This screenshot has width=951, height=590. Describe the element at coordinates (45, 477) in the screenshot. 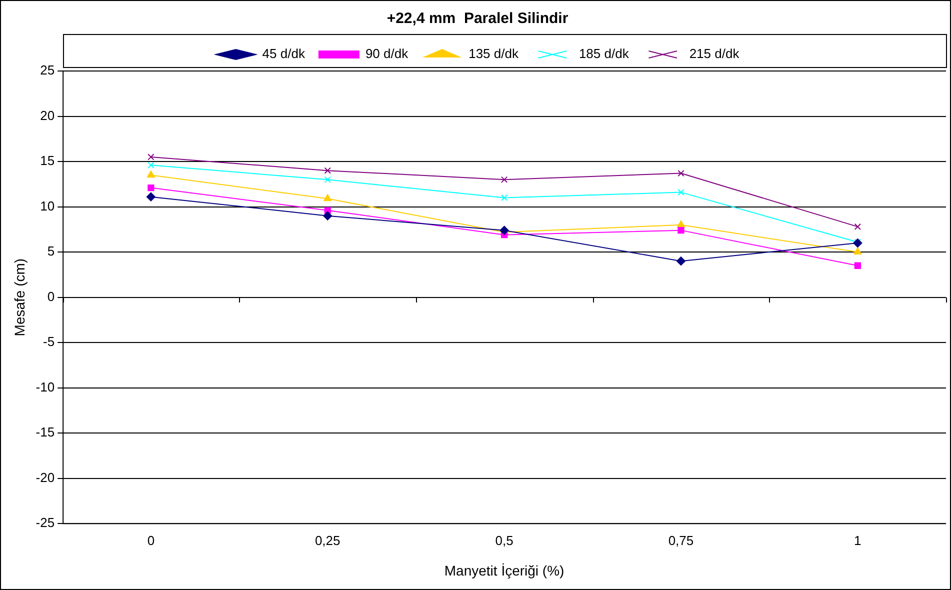

I see `y-tick-label: -20` at that location.